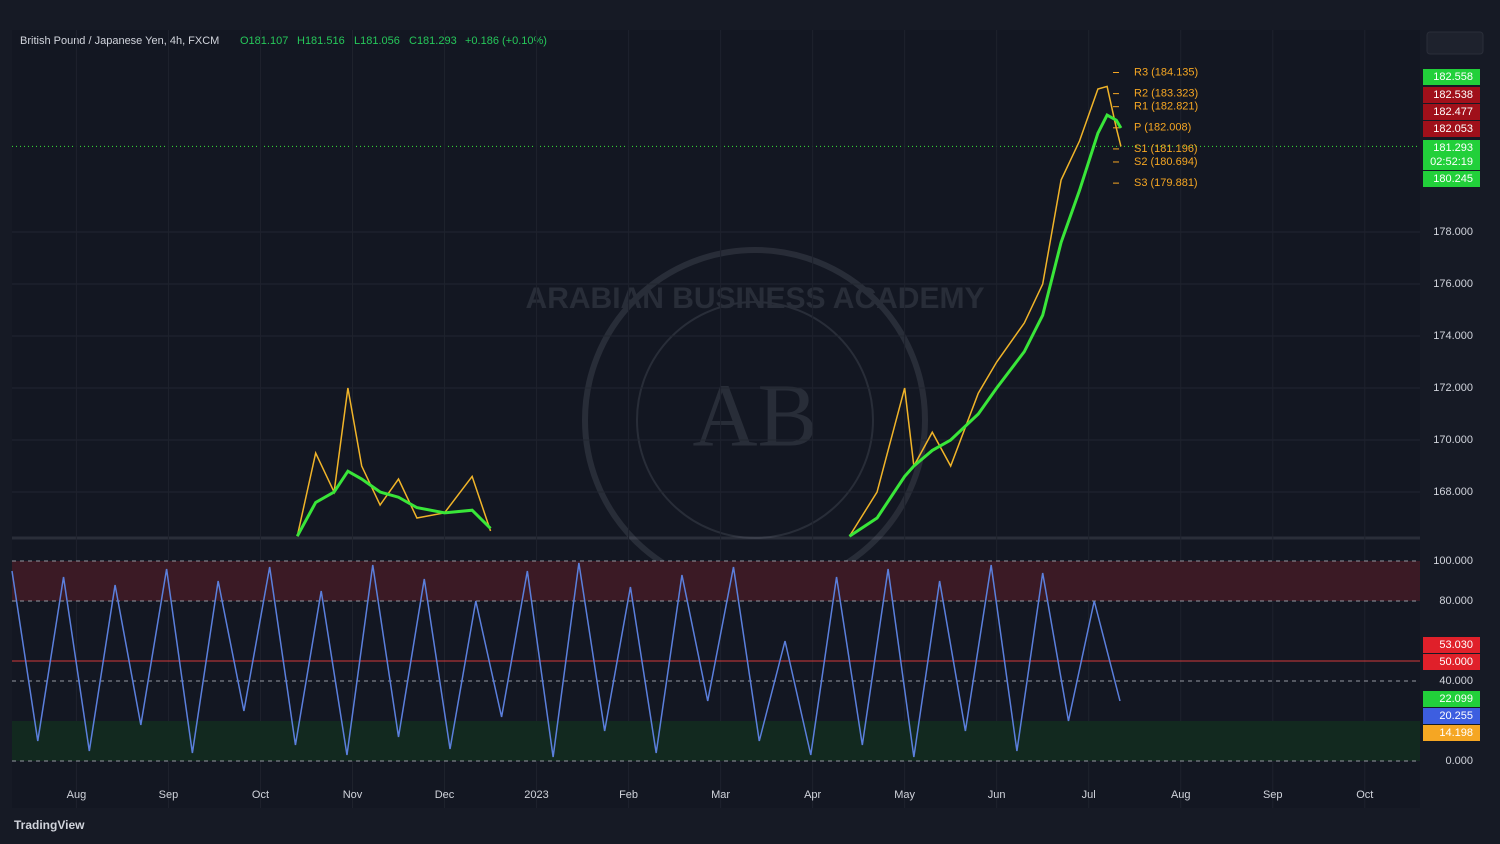 The height and width of the screenshot is (844, 1500). What do you see at coordinates (264, 41) in the screenshot?
I see `ohlc-open: O181.107` at bounding box center [264, 41].